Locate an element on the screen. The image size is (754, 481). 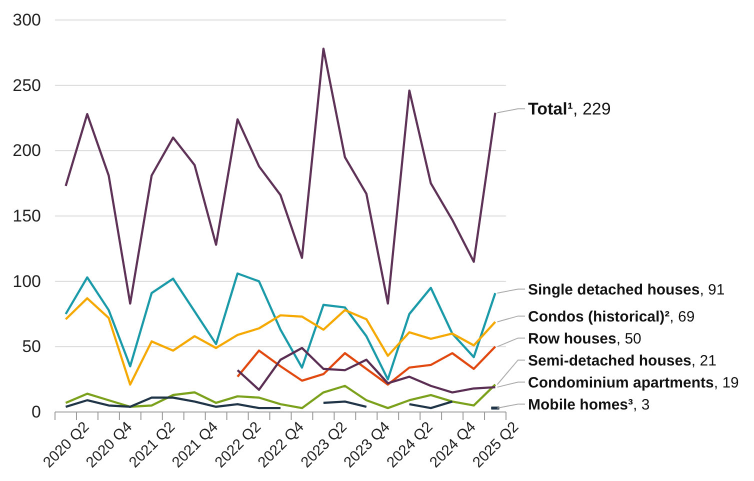
y-tick-label: 250 is located at coordinates (26, 85).